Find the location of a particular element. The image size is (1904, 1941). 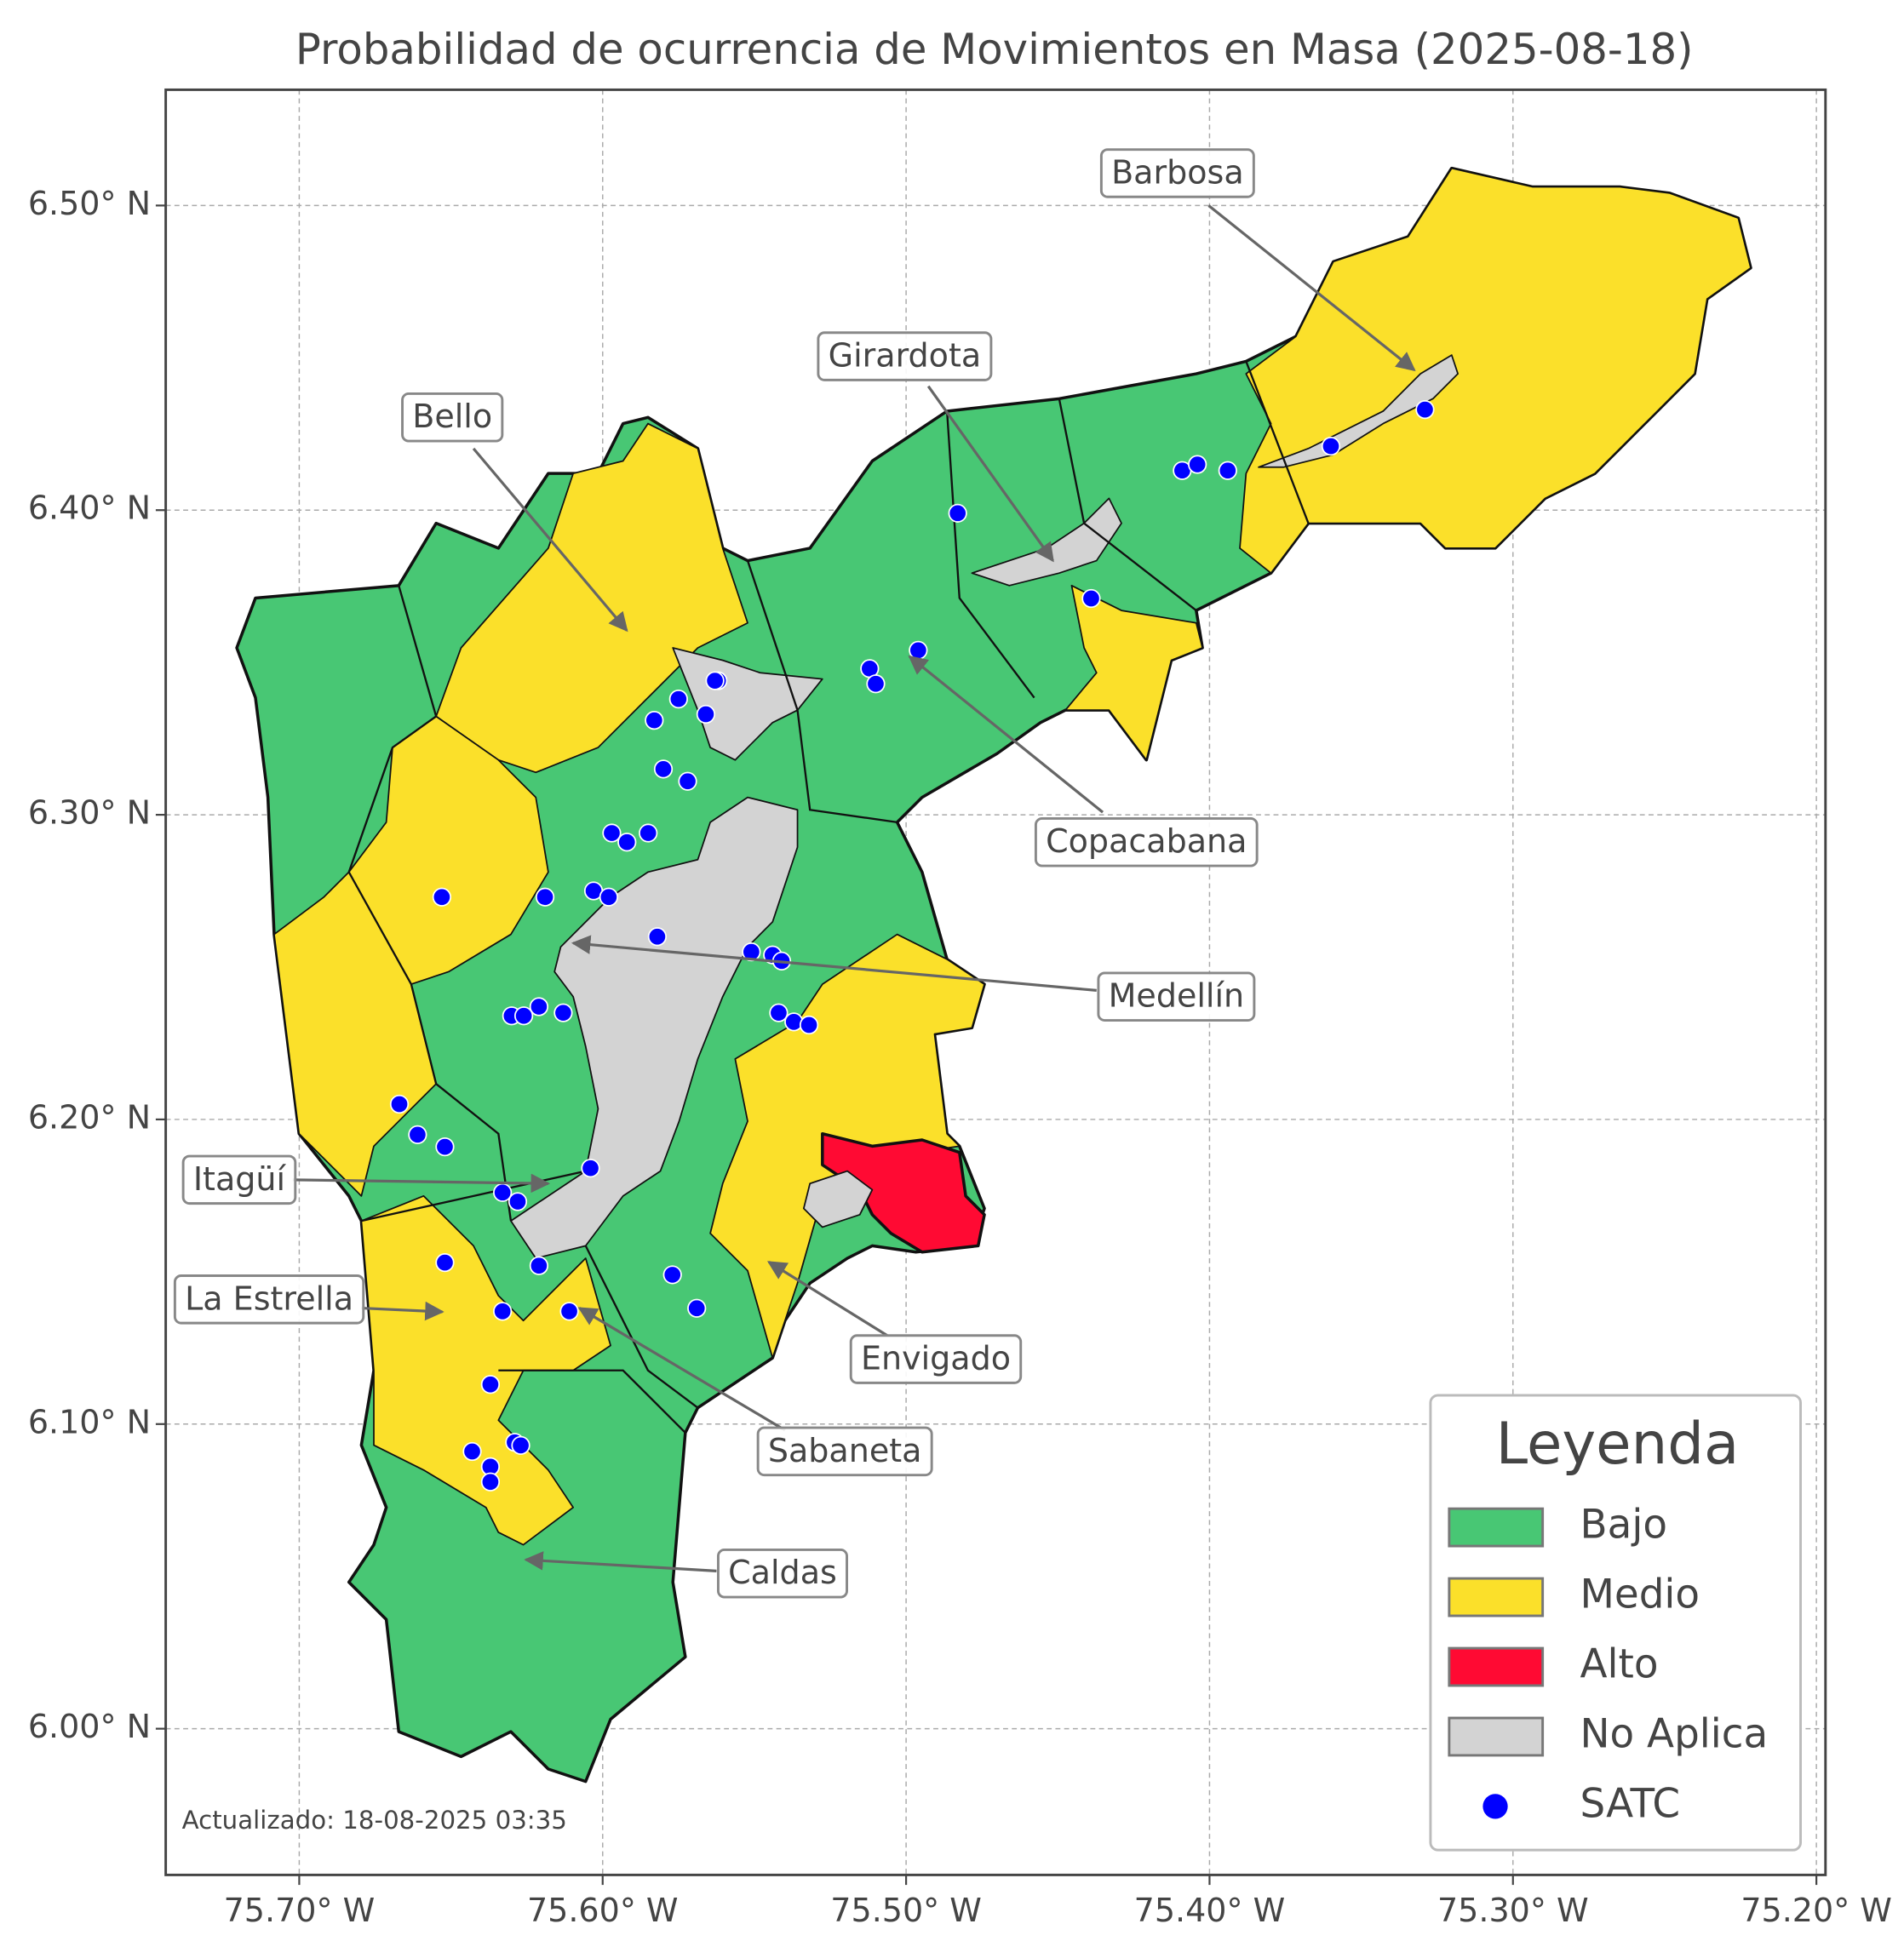

x-tick-label: 75.60° W is located at coordinates (603, 1911).